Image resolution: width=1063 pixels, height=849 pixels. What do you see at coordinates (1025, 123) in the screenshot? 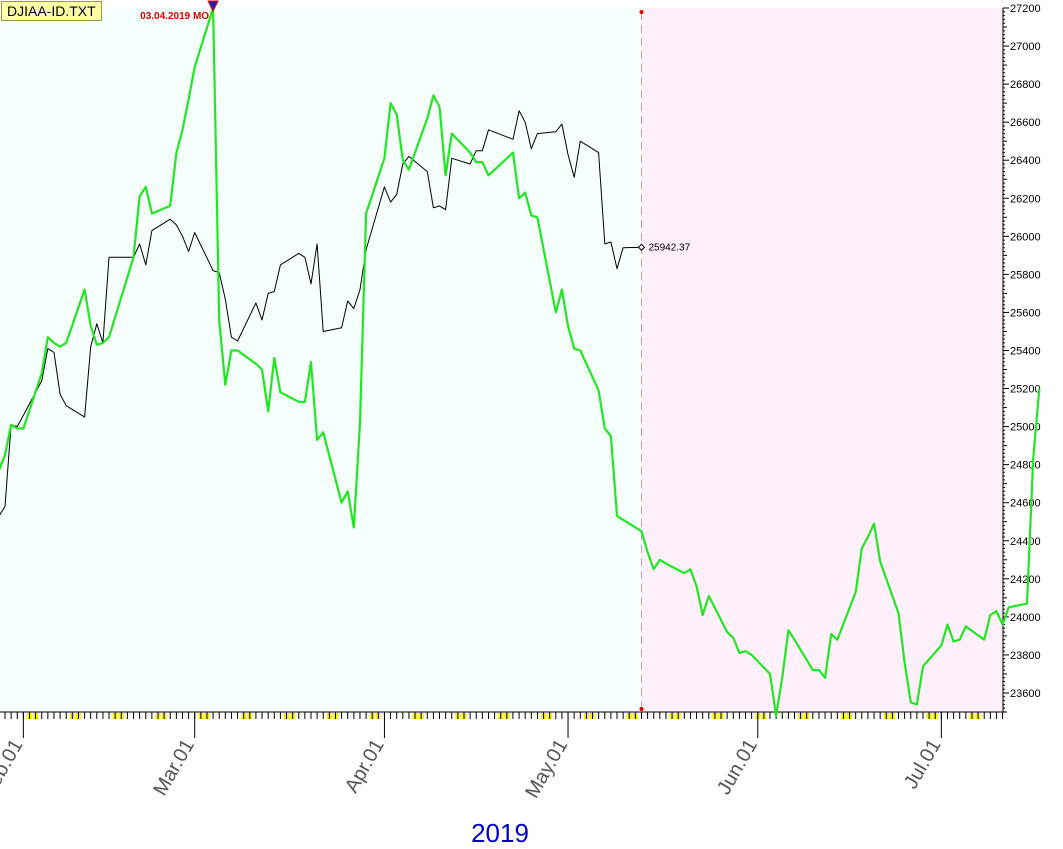
I see `y-tick-label: 26600` at bounding box center [1025, 123].